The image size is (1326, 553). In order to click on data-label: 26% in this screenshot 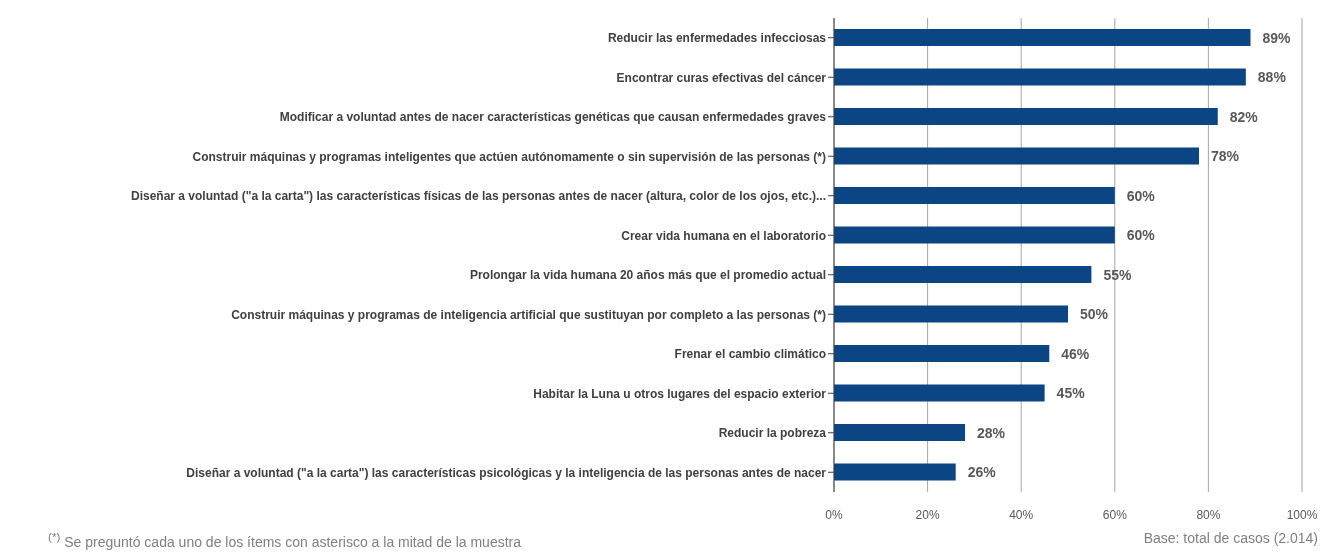, I will do `click(982, 472)`.